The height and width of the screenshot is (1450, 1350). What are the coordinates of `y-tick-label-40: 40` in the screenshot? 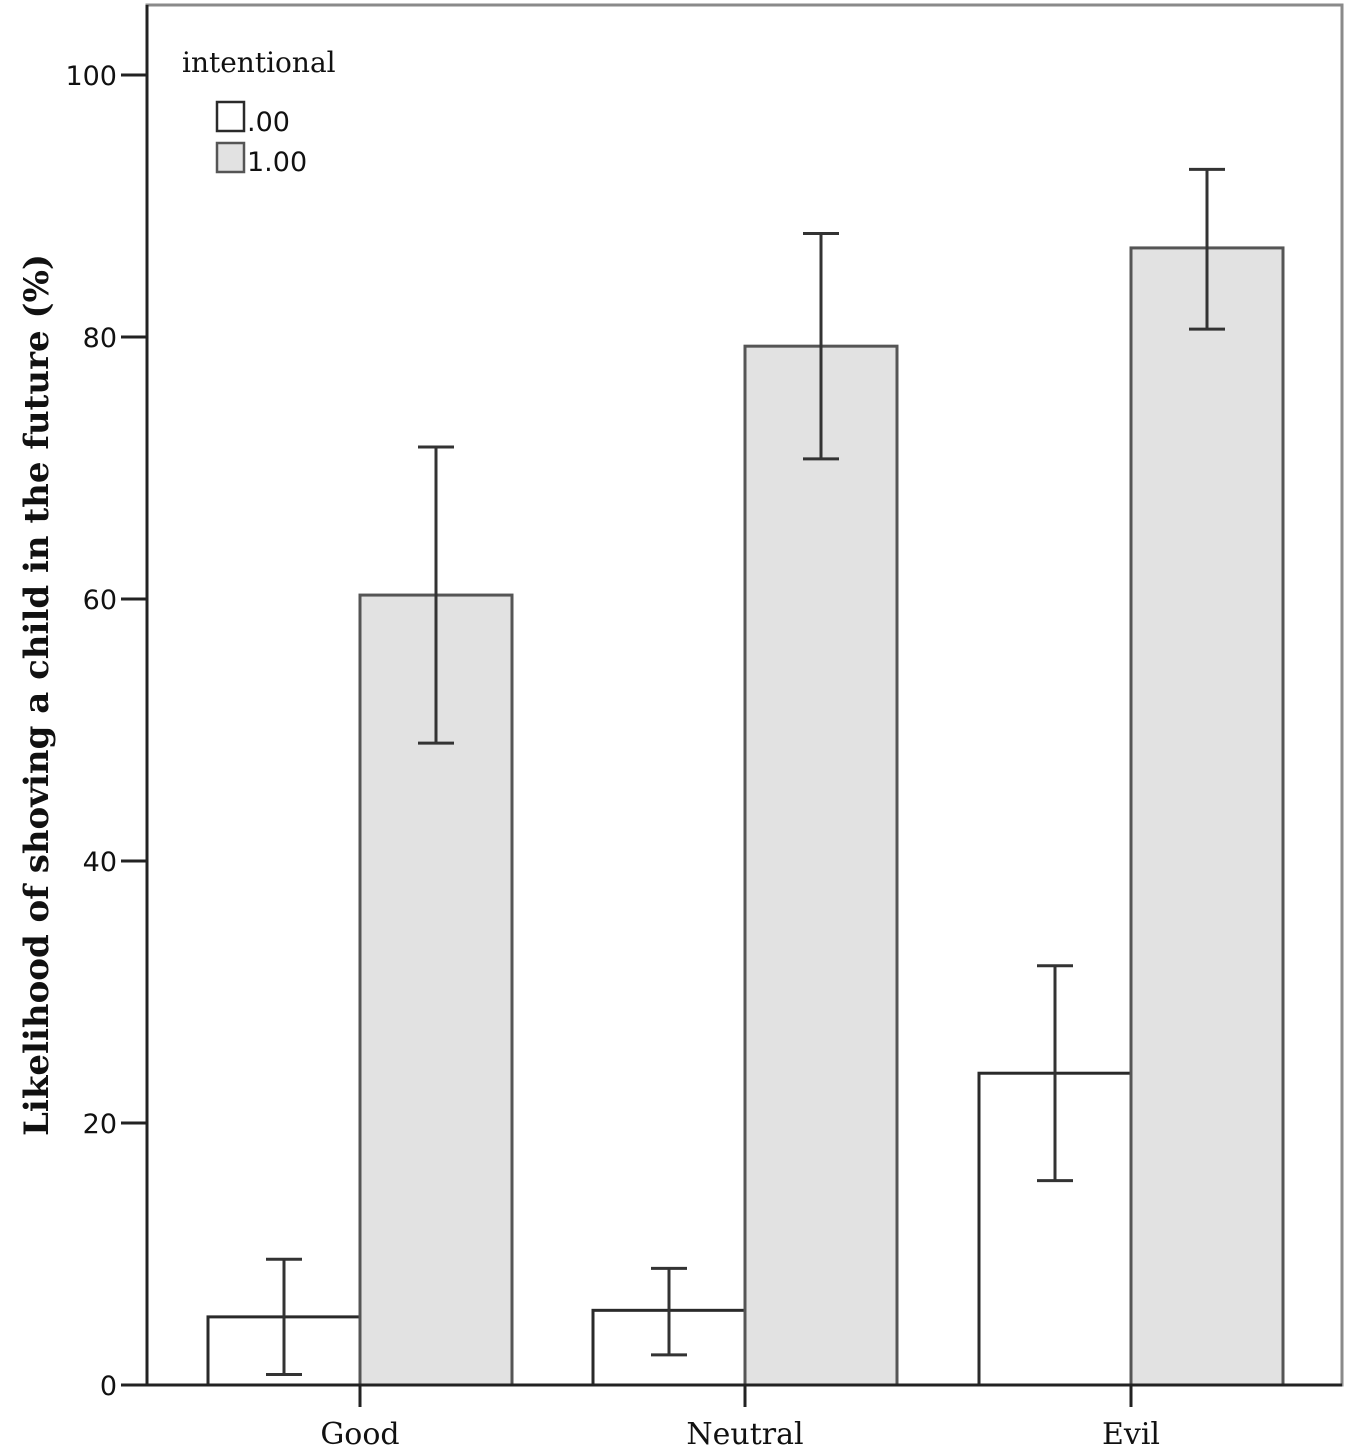 It's located at (100, 862).